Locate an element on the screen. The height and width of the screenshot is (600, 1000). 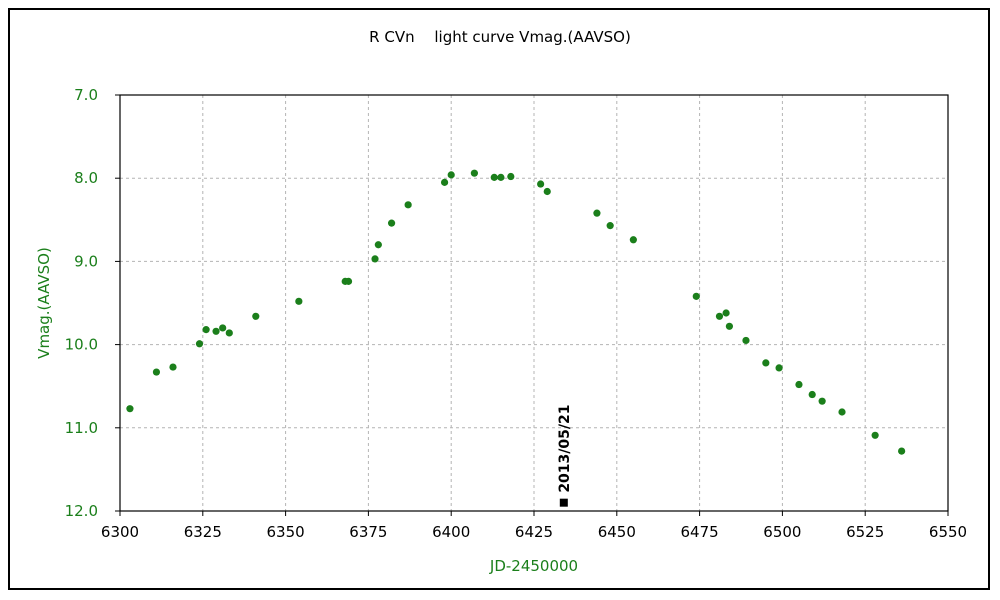
x-tick-label: 6500 is located at coordinates (782, 532).